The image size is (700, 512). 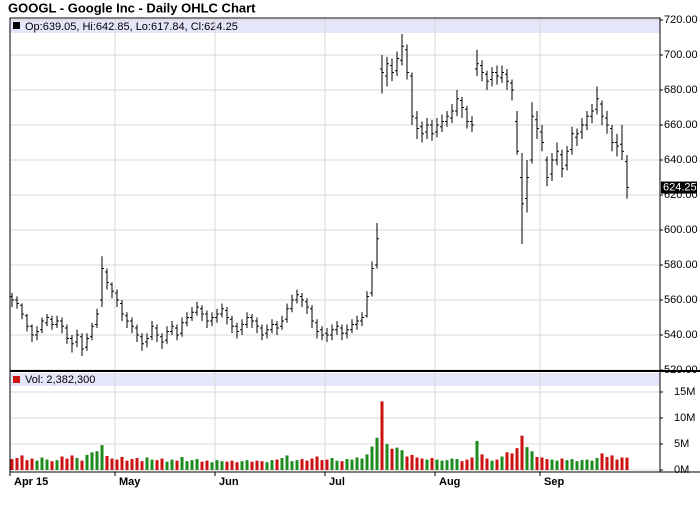 What do you see at coordinates (554, 482) in the screenshot?
I see `x-tick-label: Sep` at bounding box center [554, 482].